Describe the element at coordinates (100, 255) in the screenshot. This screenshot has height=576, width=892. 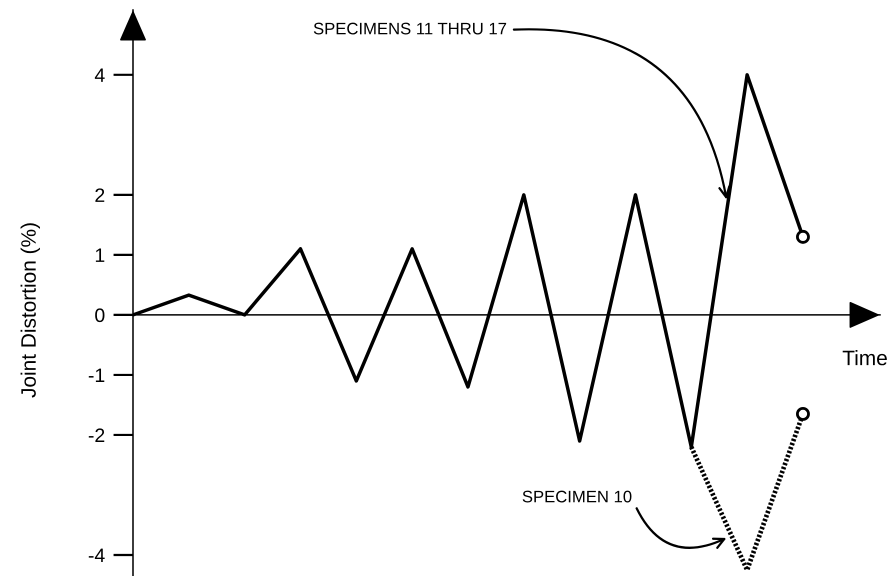
I see `y-tick-label: 1` at that location.